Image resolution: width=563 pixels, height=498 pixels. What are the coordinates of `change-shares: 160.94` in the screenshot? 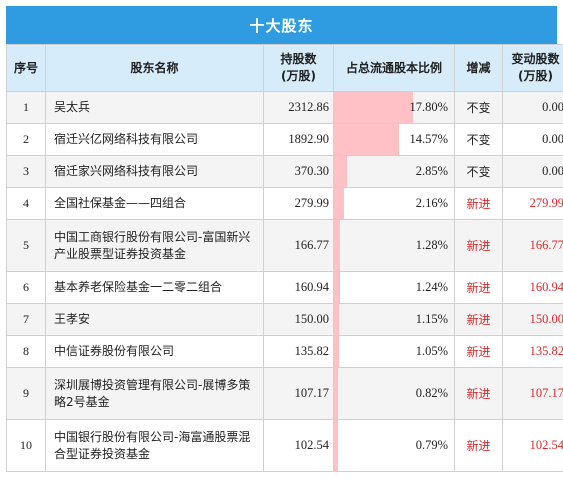 It's located at (532, 287).